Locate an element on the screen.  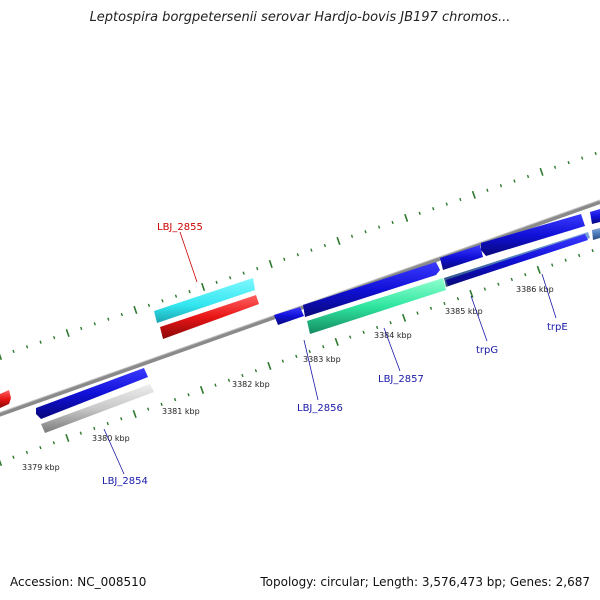
kbp-label: 3384 kbp is located at coordinates (393, 335).